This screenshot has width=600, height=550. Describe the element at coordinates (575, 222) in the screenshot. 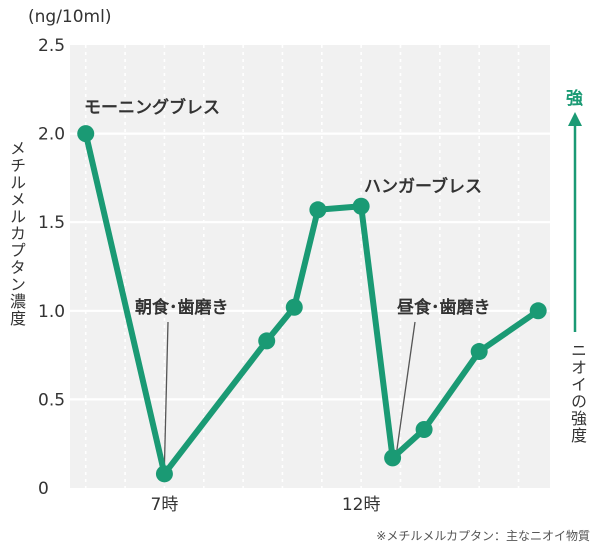

I see `right-axis` at that location.